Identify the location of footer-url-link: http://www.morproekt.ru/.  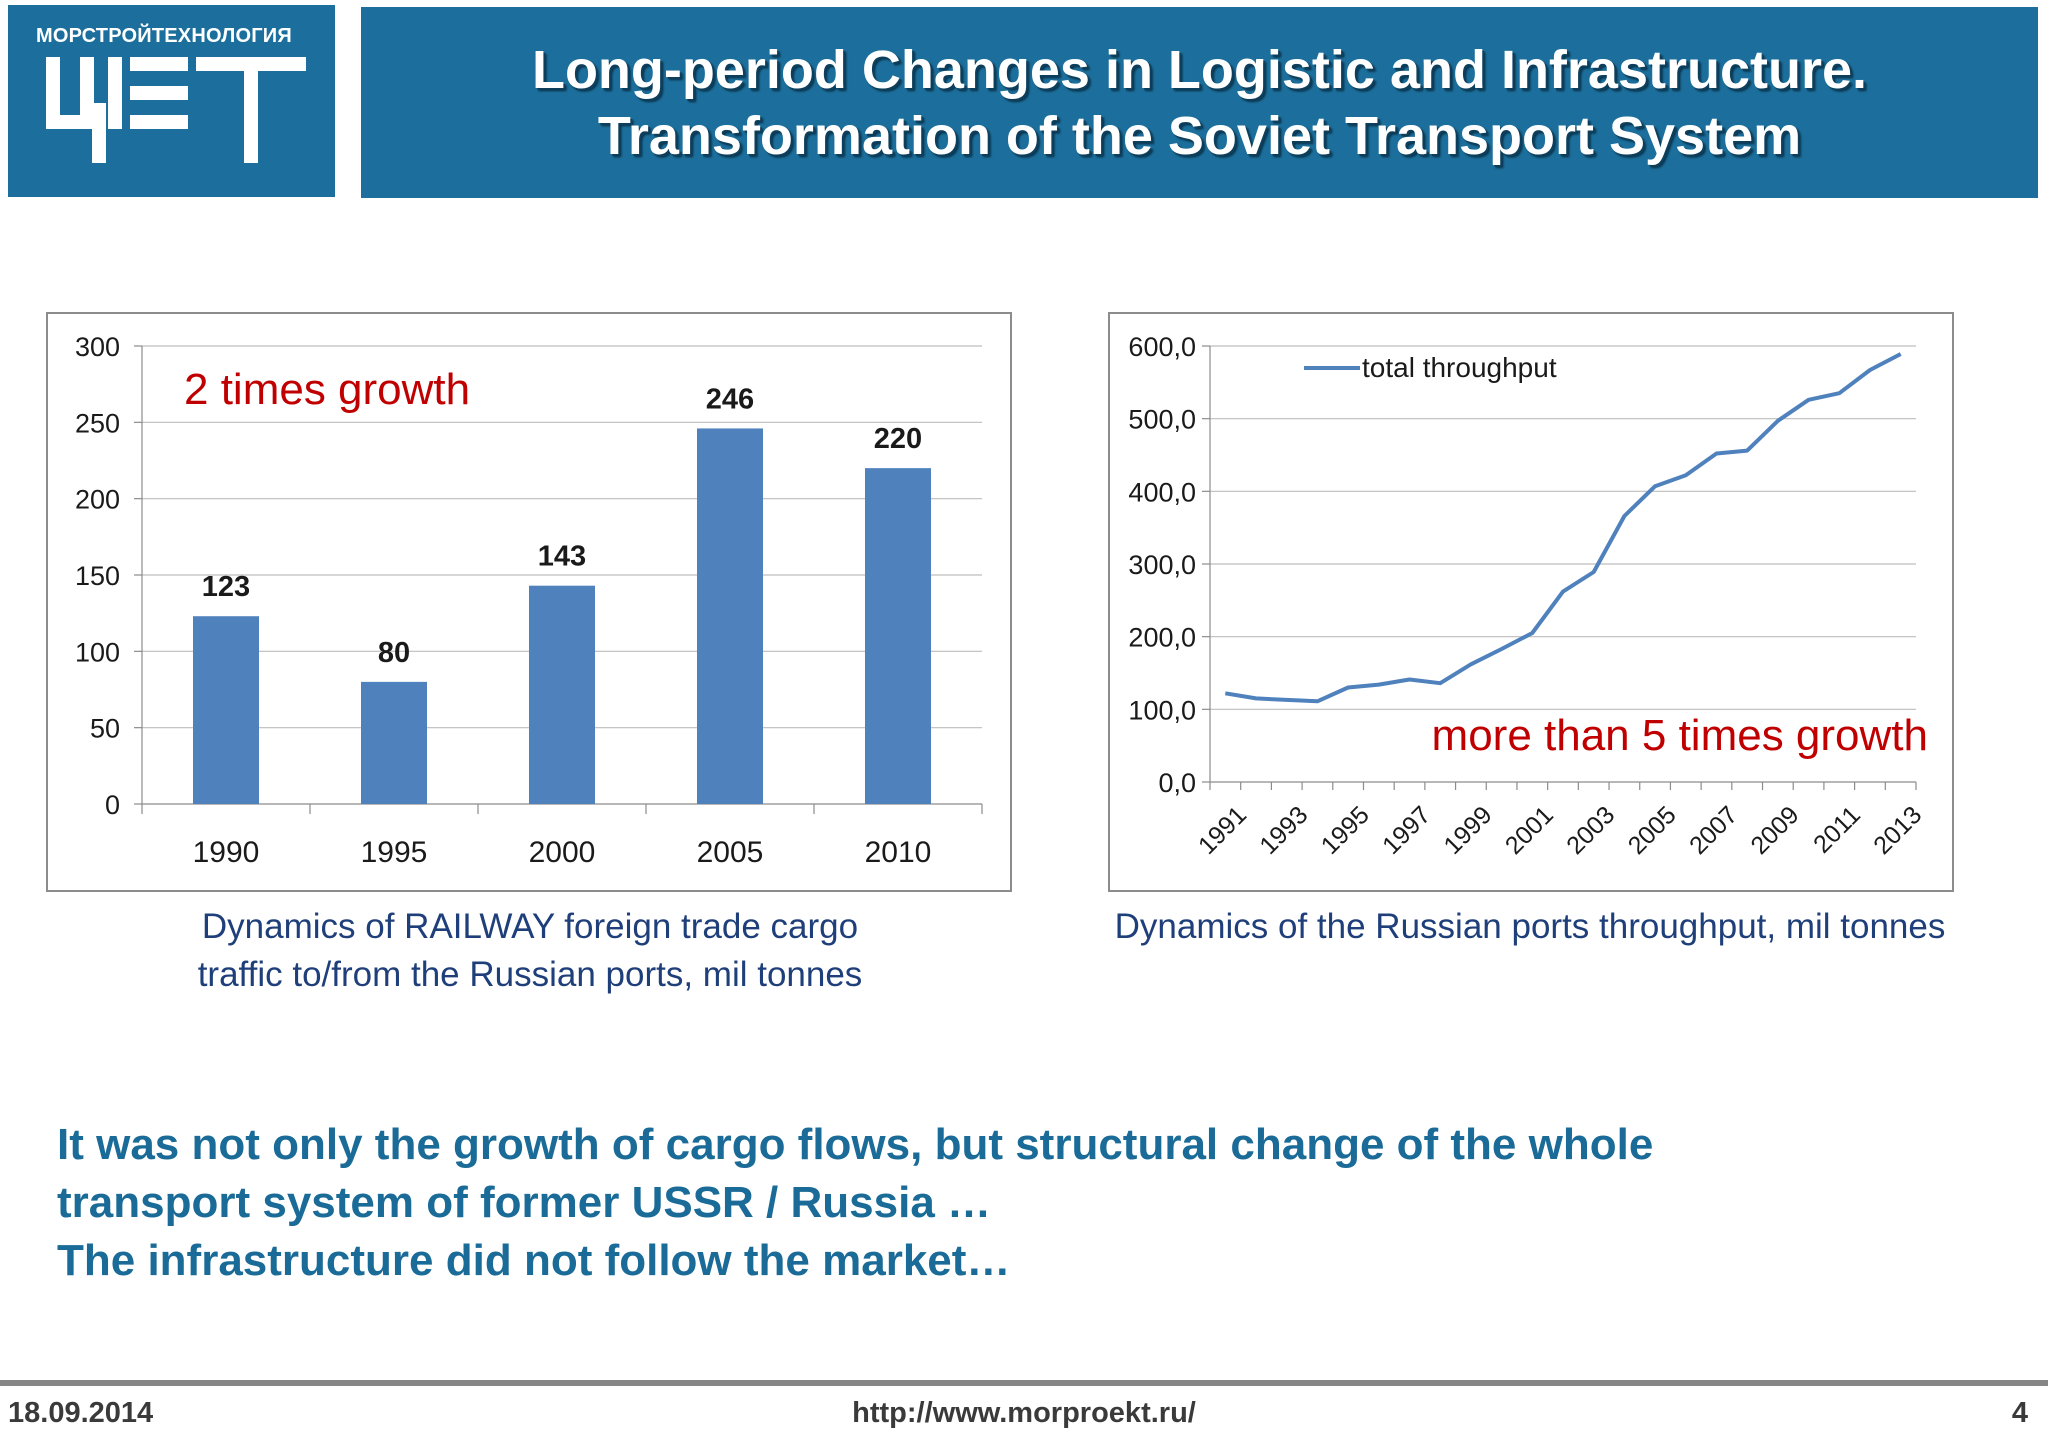
(1024, 1413).